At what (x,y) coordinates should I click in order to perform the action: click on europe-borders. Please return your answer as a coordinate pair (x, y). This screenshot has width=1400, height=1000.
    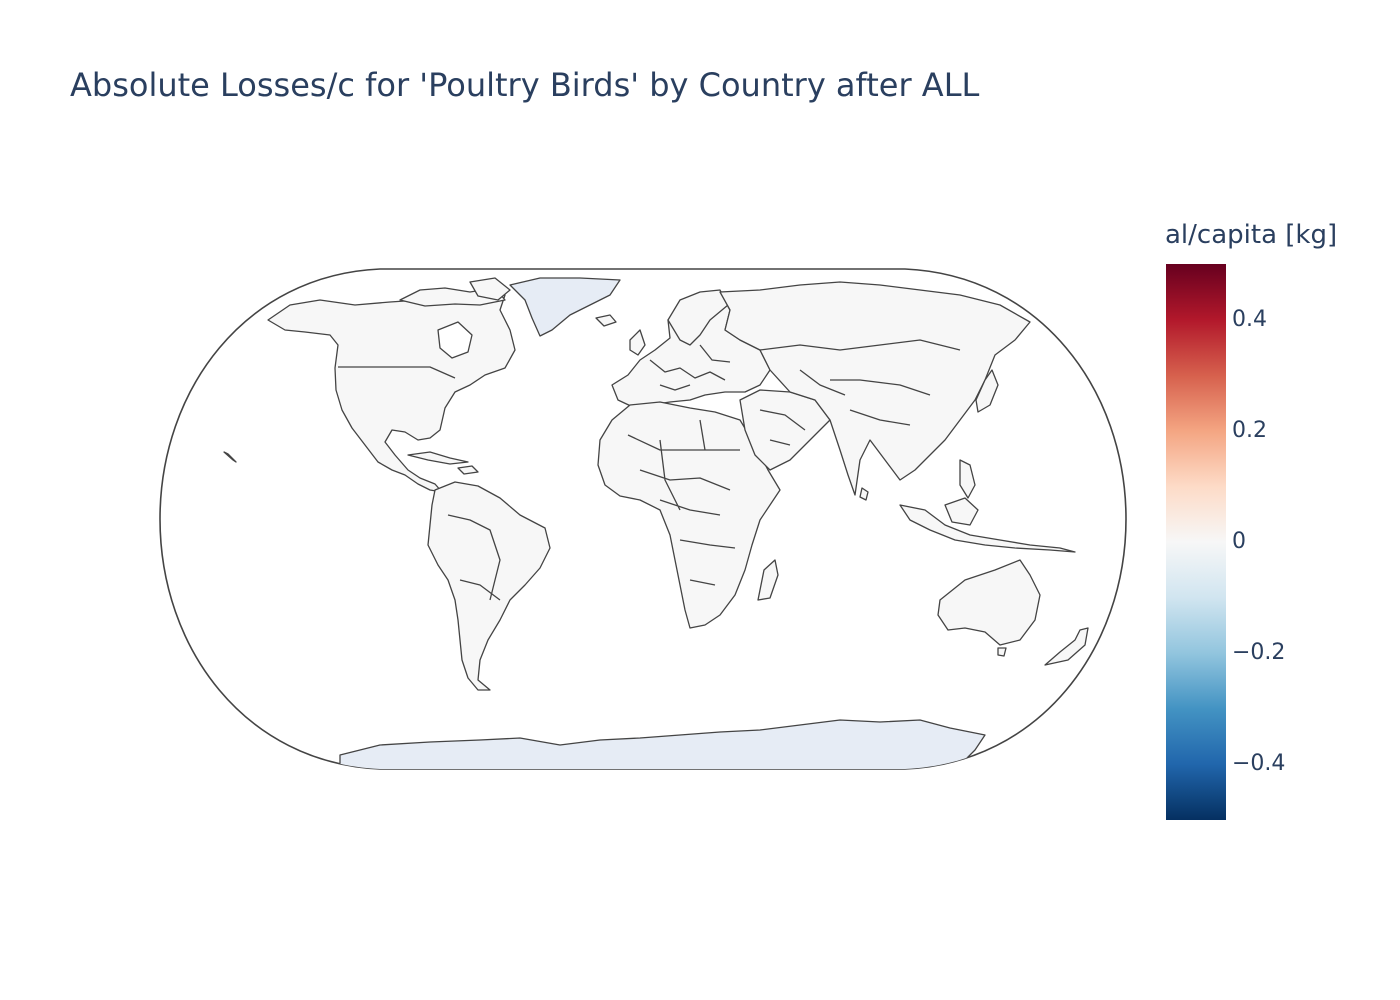
    Looking at the image, I should click on (690, 367).